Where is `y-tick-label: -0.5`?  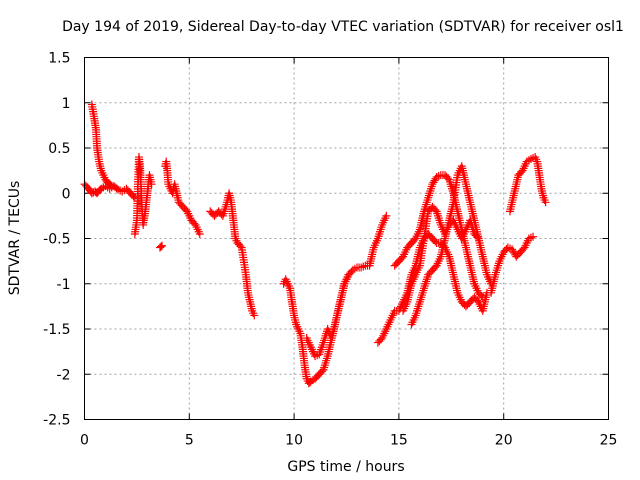 y-tick-label: -0.5 is located at coordinates (56, 240).